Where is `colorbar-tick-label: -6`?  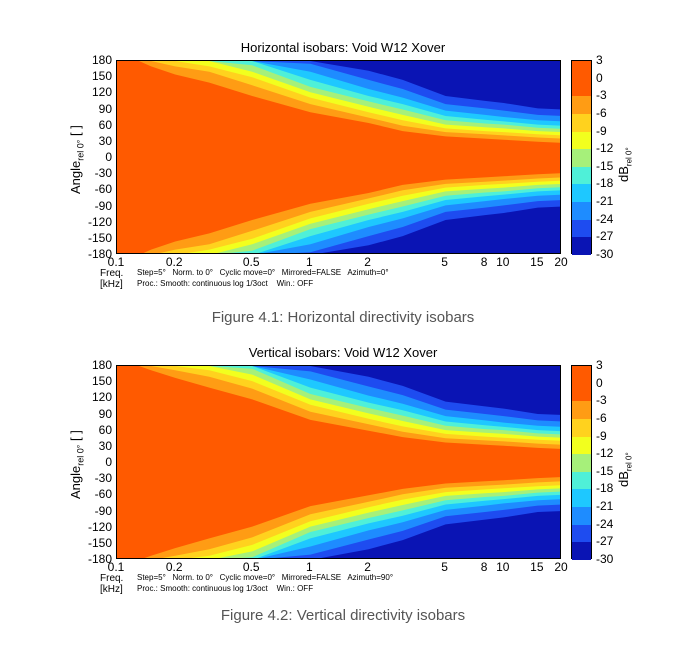 colorbar-tick-label: -6 is located at coordinates (601, 417).